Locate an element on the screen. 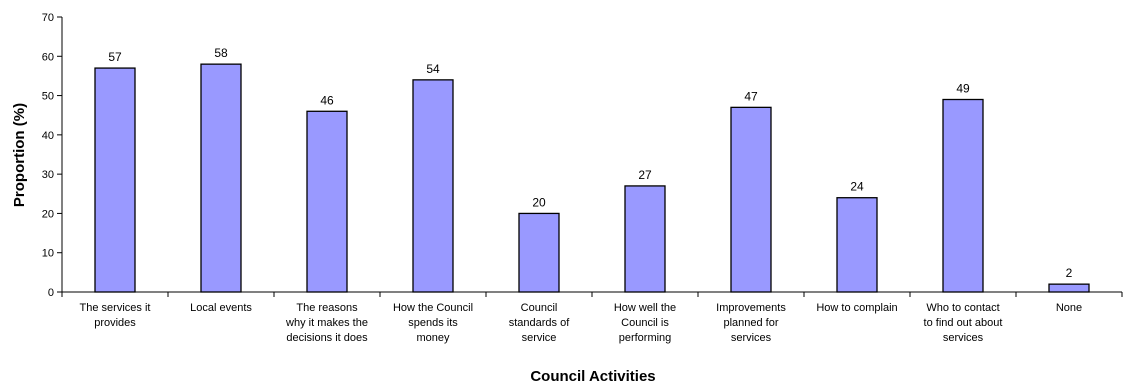 The height and width of the screenshot is (385, 1133). category-label: The services it provides is located at coordinates (115, 315).